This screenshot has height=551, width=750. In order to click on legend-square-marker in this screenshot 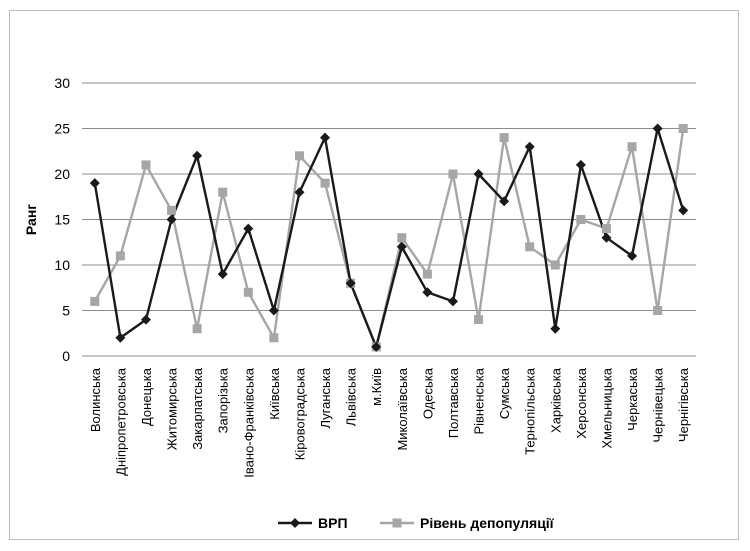, I will do `click(397, 523)`.